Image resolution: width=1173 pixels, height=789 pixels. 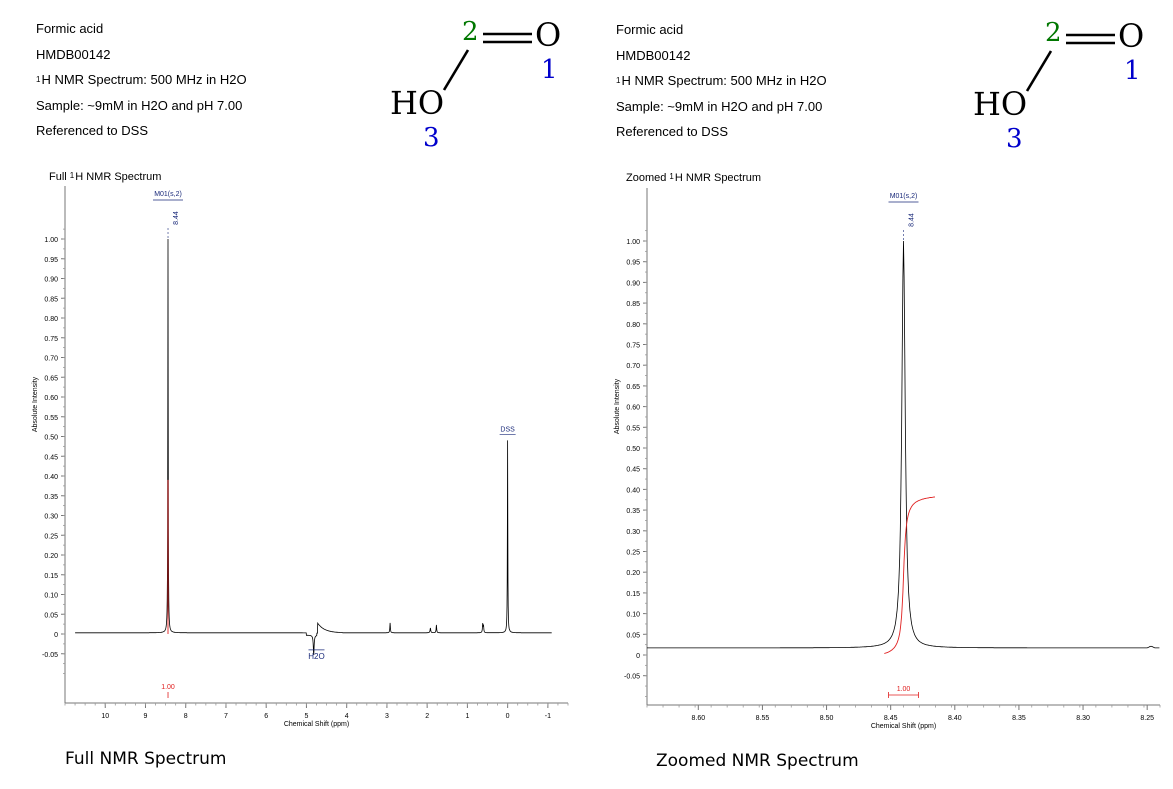 I want to click on x-tick-label: 6, so click(x=266, y=716).